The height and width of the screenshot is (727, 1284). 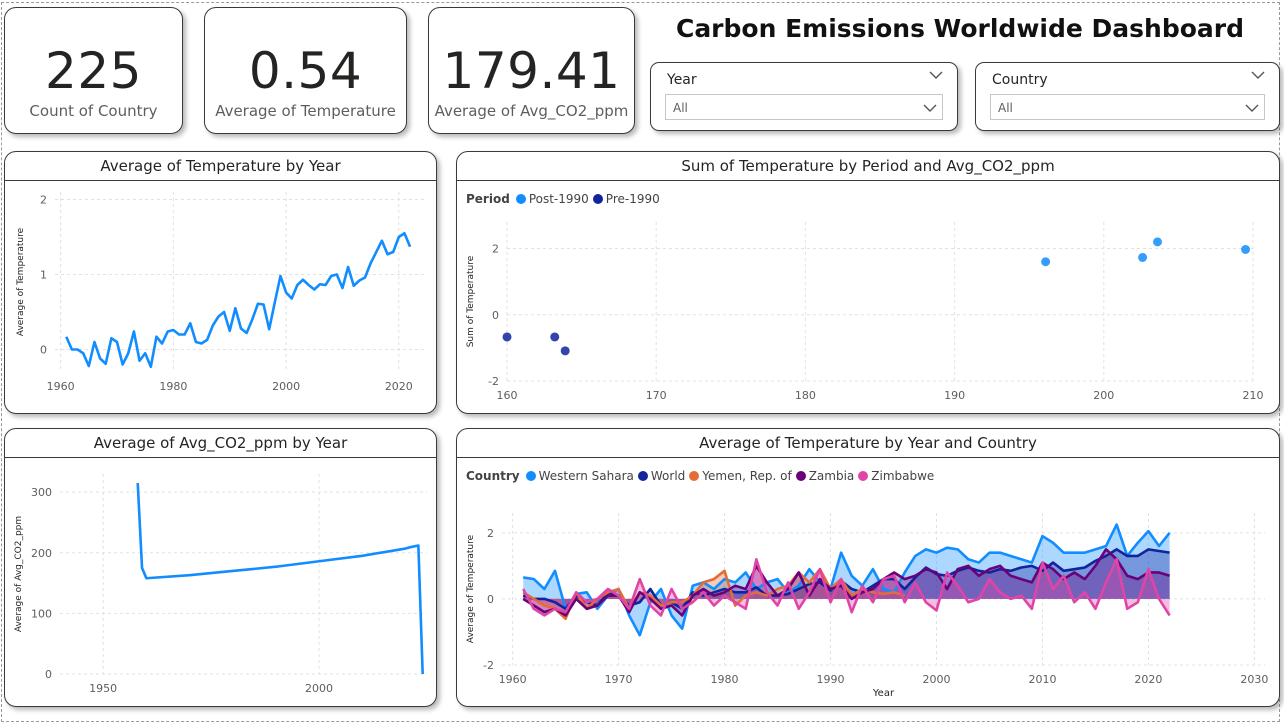 I want to click on x-tick-label: 200, so click(x=1103, y=395).